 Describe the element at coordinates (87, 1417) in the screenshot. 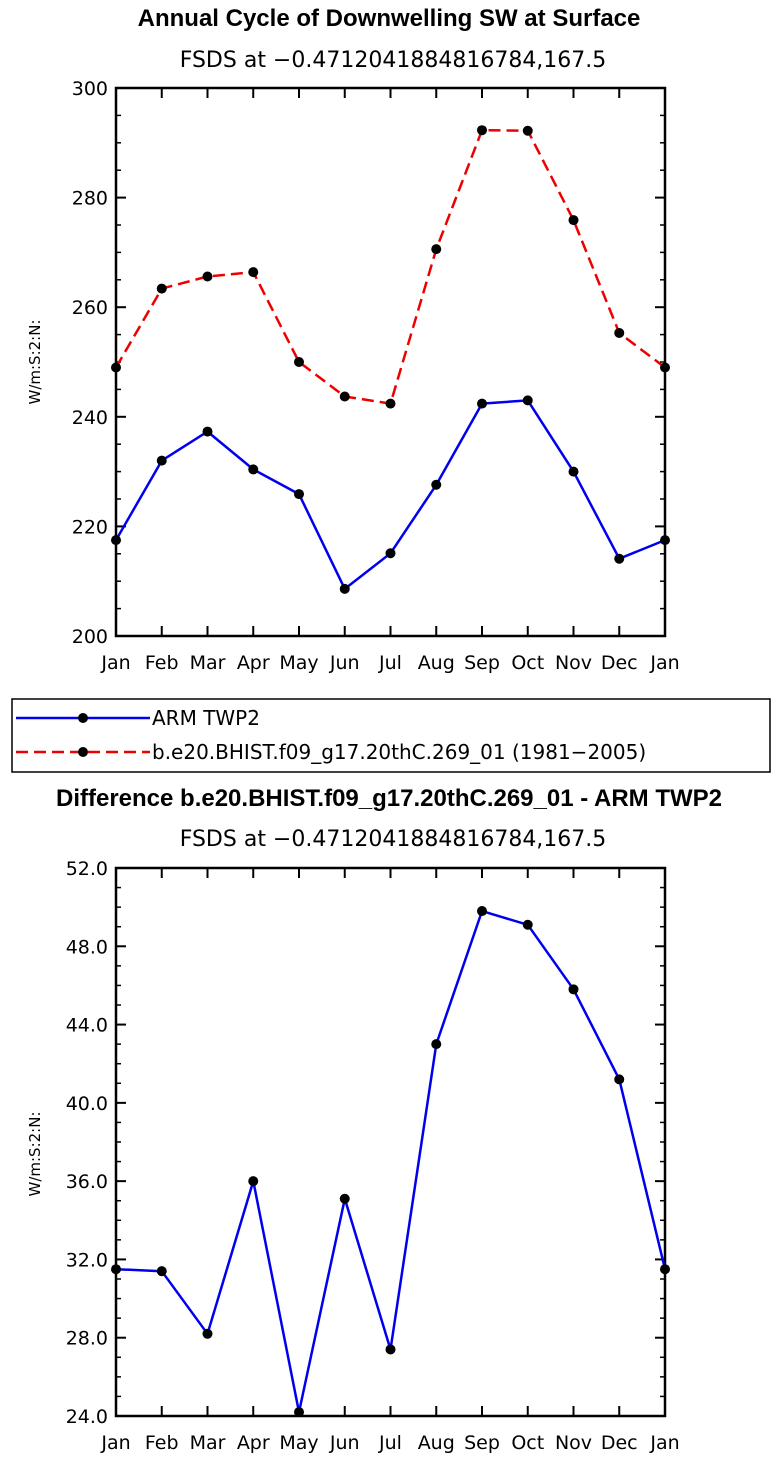

I see `y-tick-label: 24.0` at that location.